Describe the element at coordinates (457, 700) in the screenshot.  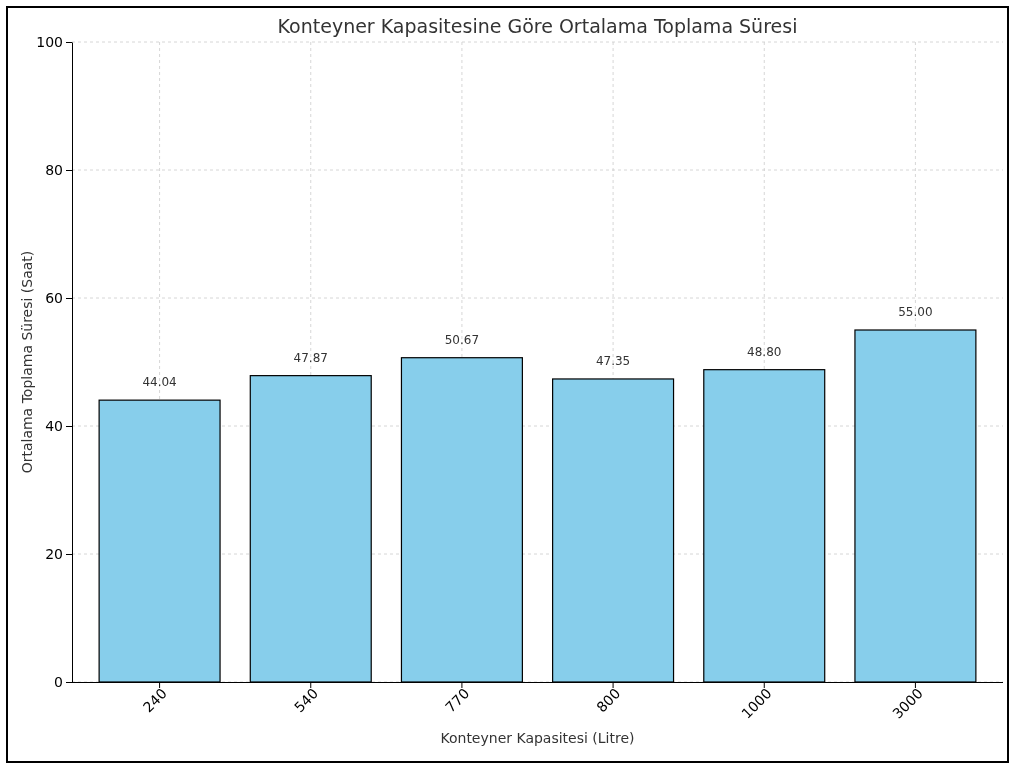
I see `x-tick-label: 770` at that location.